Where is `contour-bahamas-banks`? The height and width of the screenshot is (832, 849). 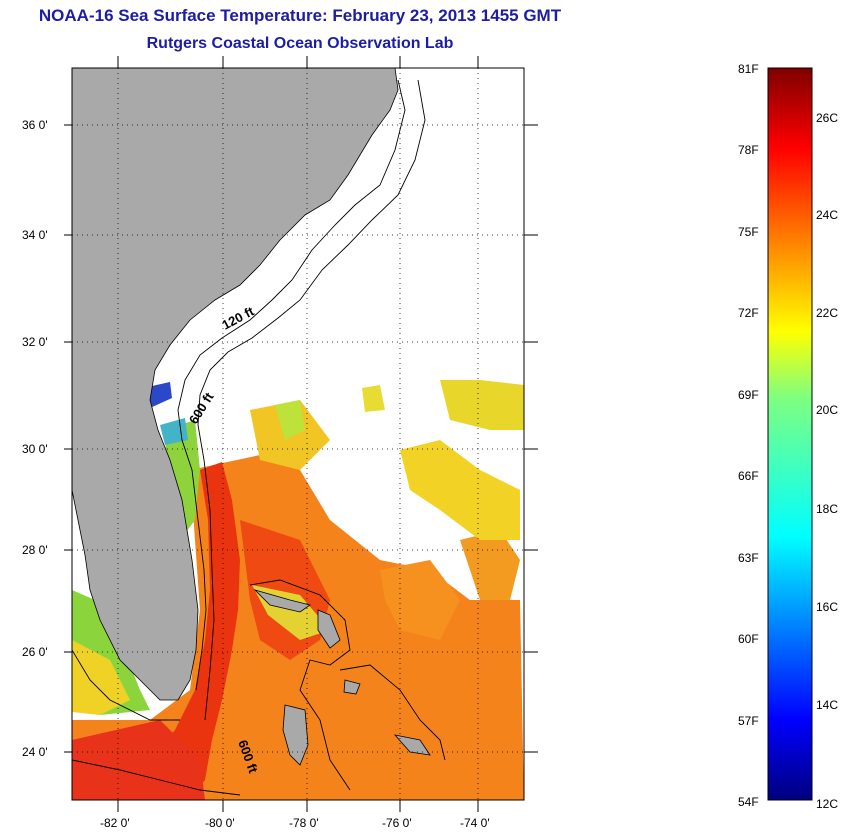
contour-bahamas-banks is located at coordinates (300, 685).